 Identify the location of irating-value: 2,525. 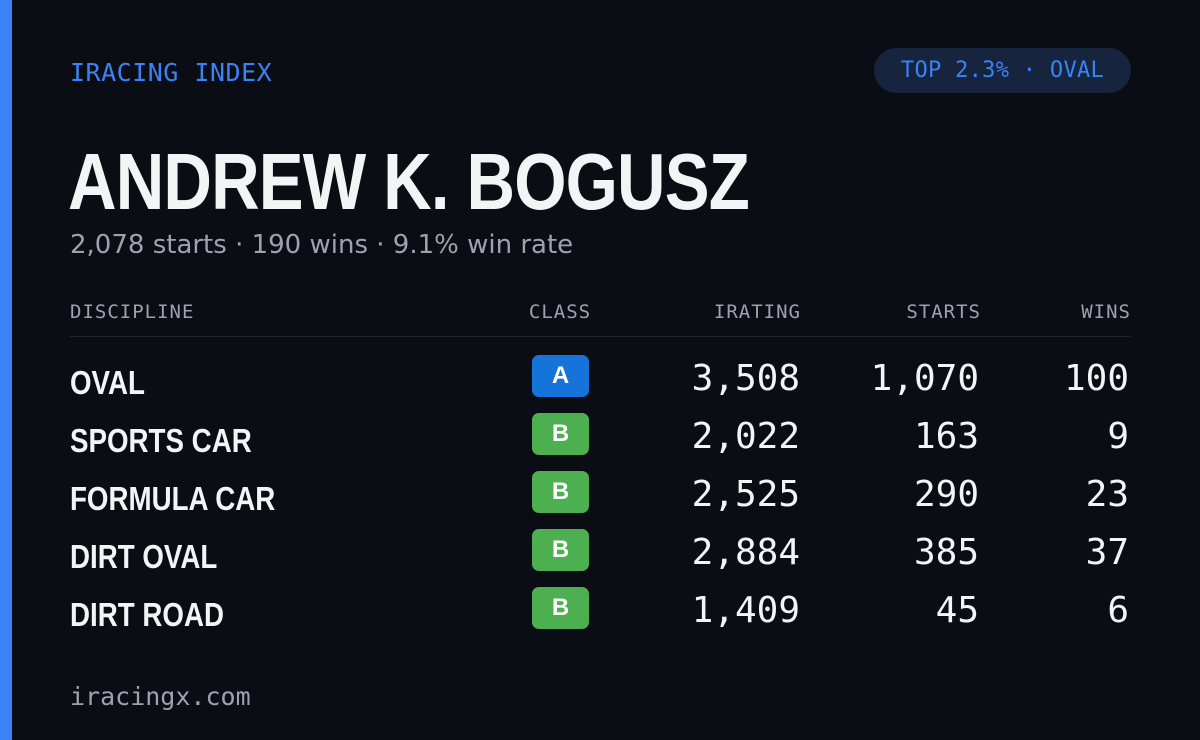
(745, 494).